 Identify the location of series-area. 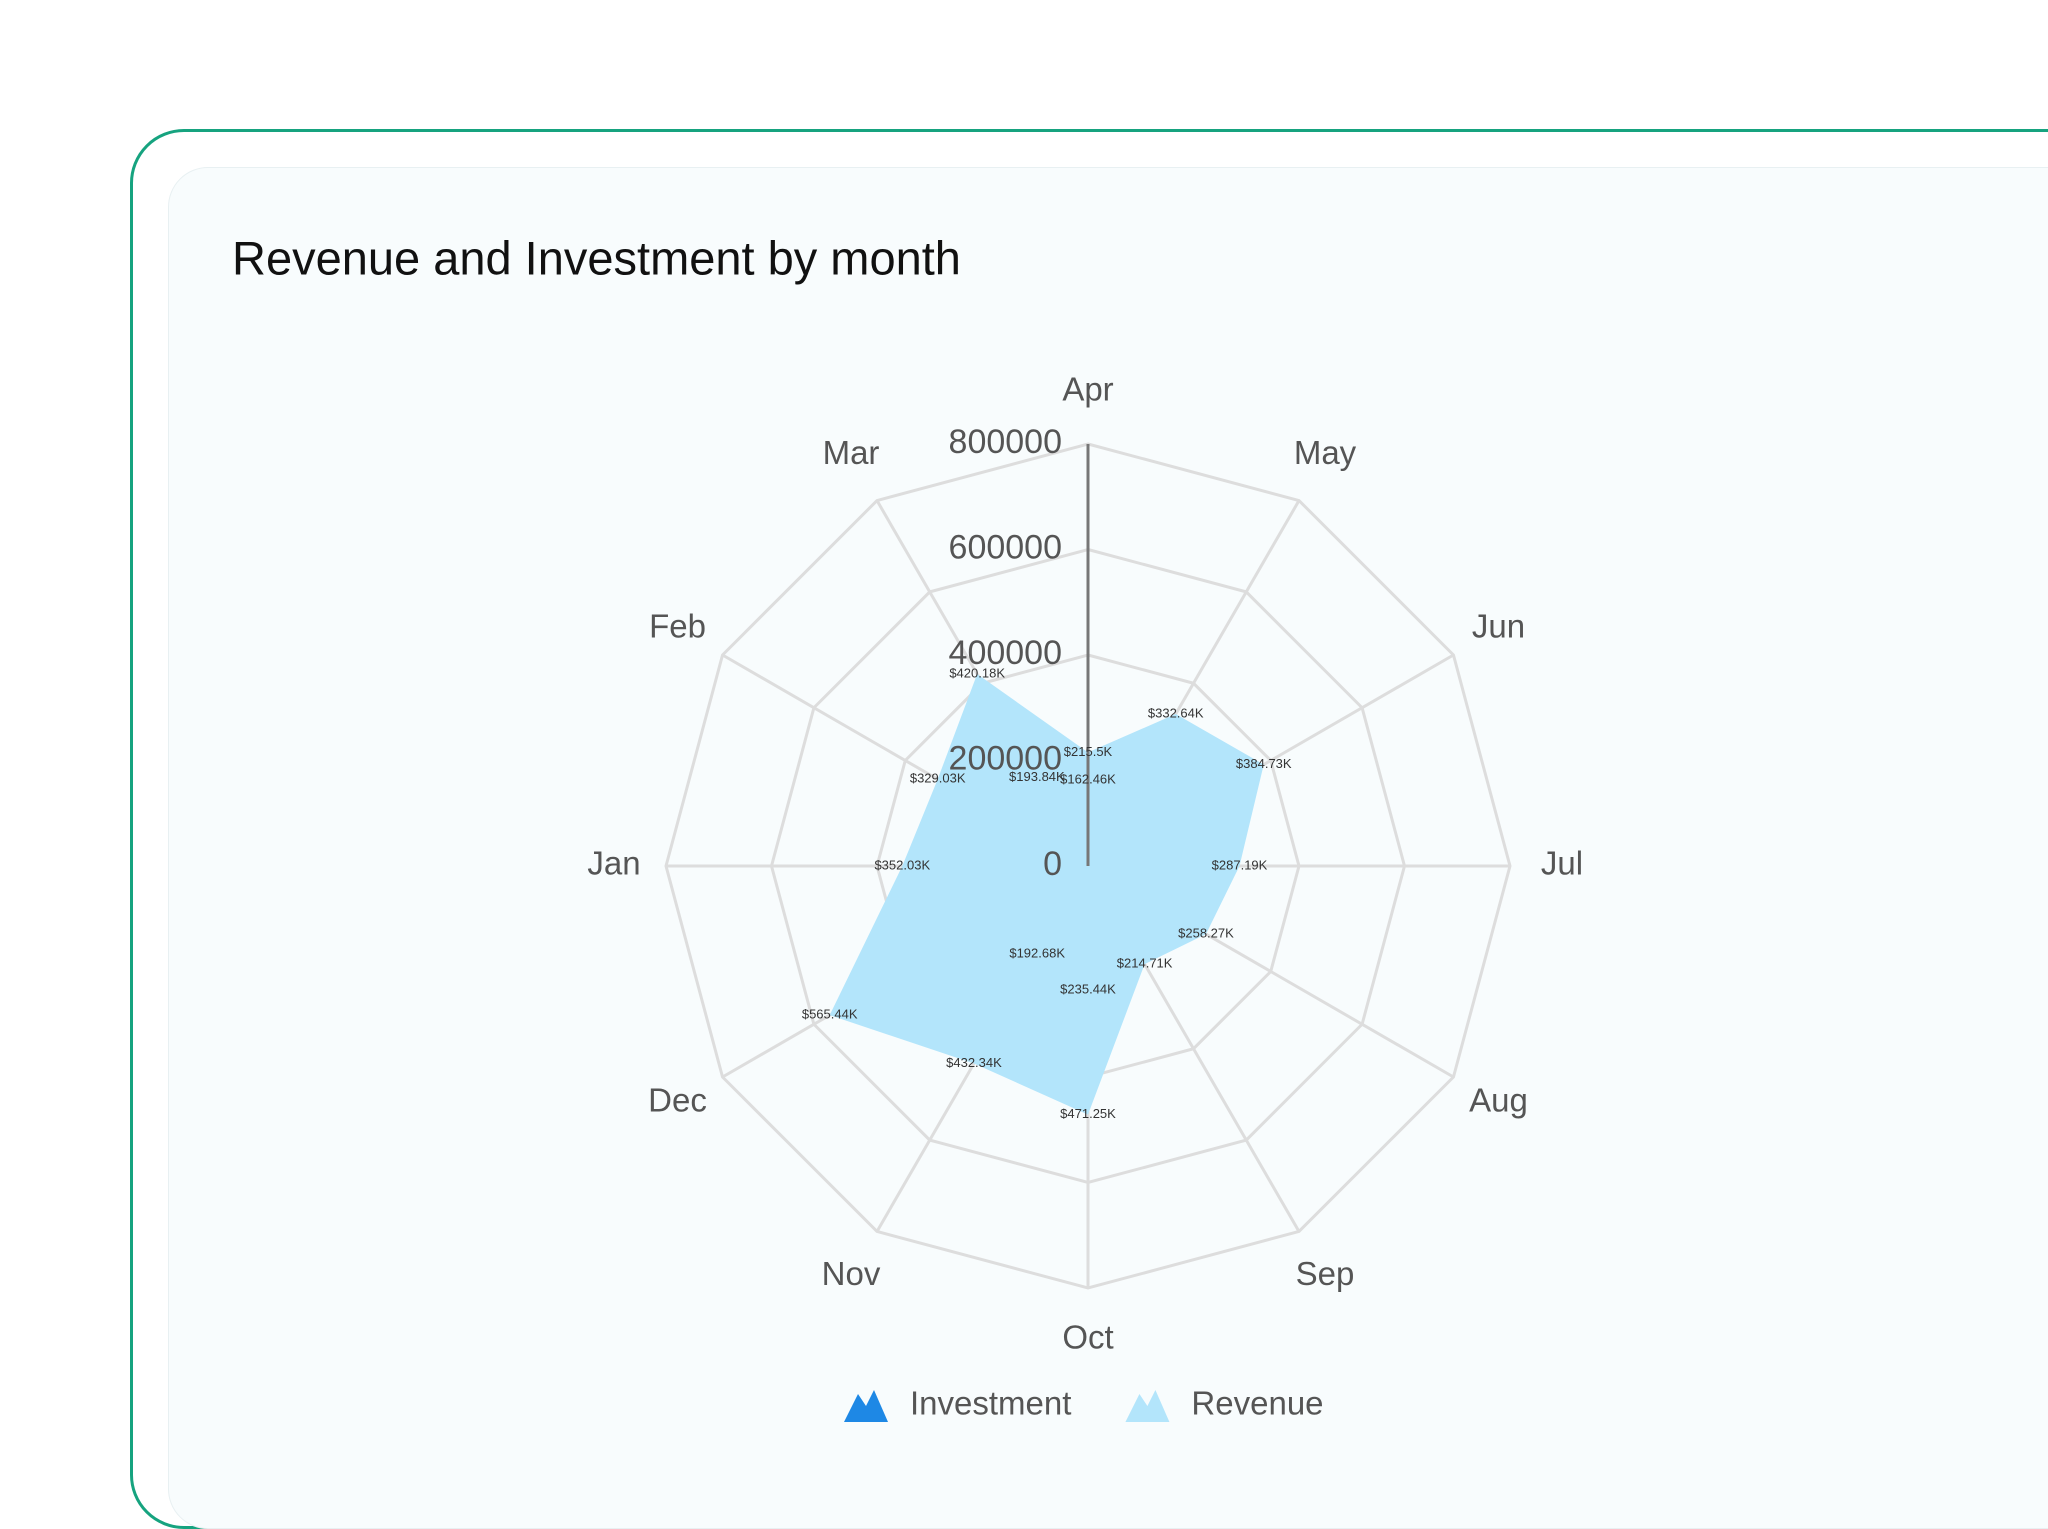
(1046, 894).